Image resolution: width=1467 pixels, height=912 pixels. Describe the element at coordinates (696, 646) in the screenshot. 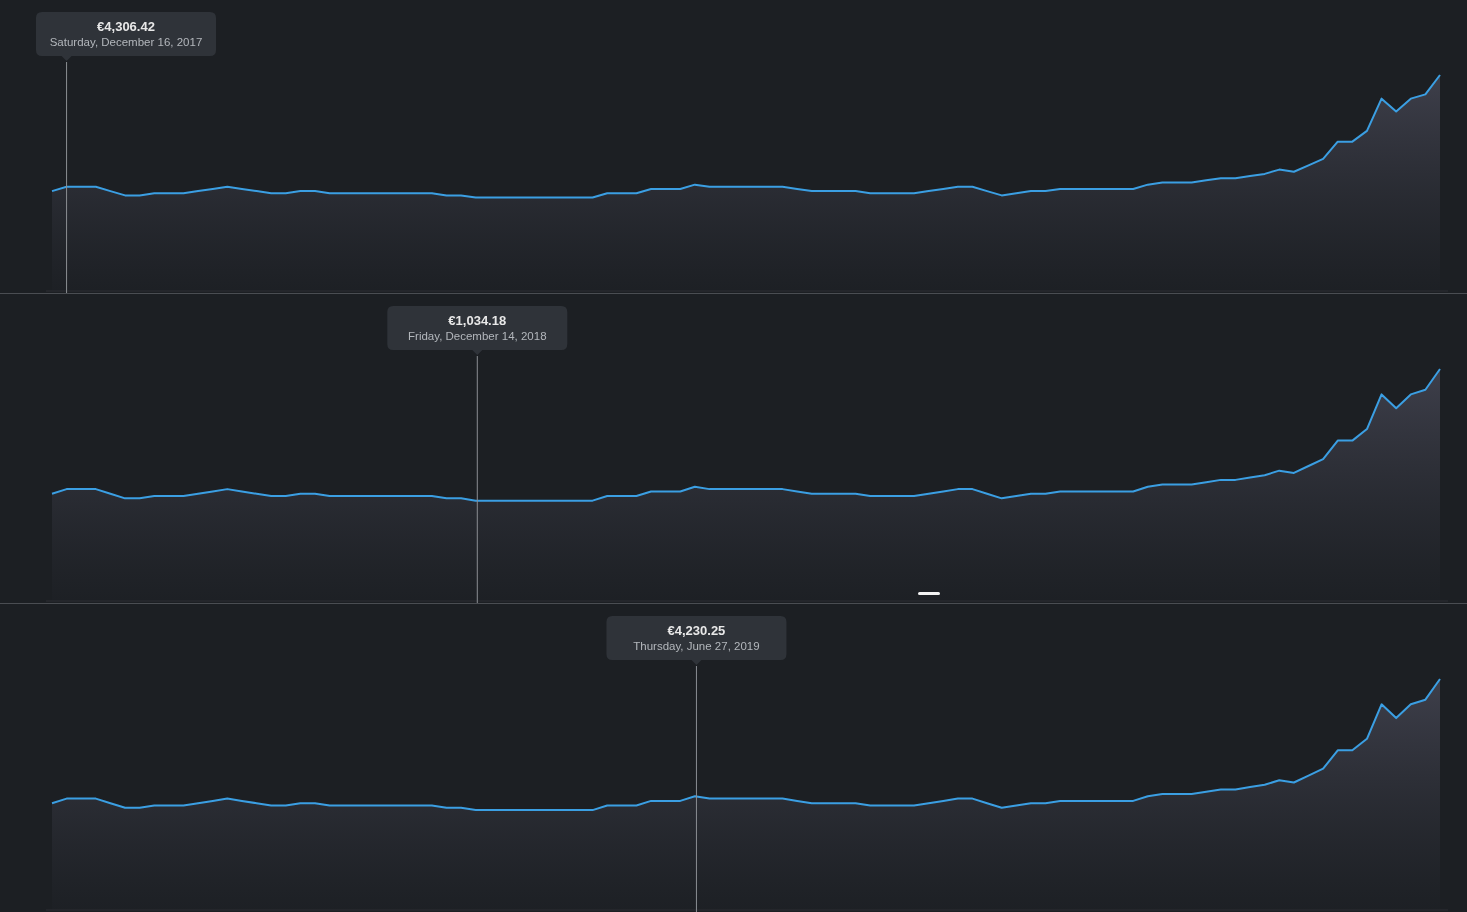

I see `text: Thursday, June 27, 2019` at that location.